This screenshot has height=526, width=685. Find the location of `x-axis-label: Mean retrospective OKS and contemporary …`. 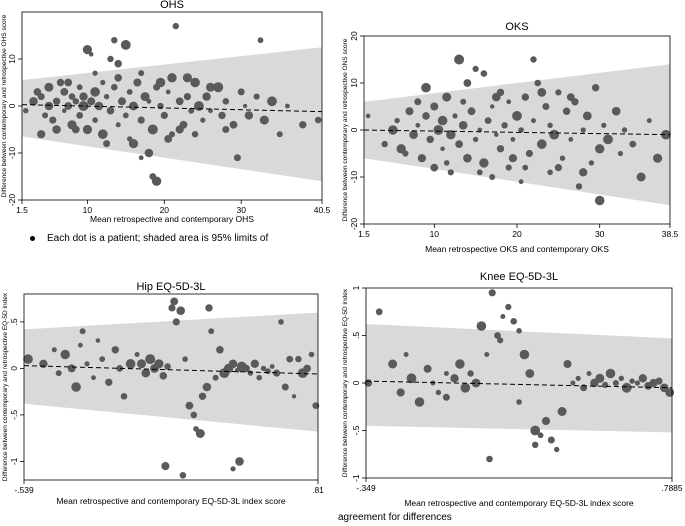

x-axis-label: Mean retrospective OKS and contemporary … is located at coordinates (517, 249).